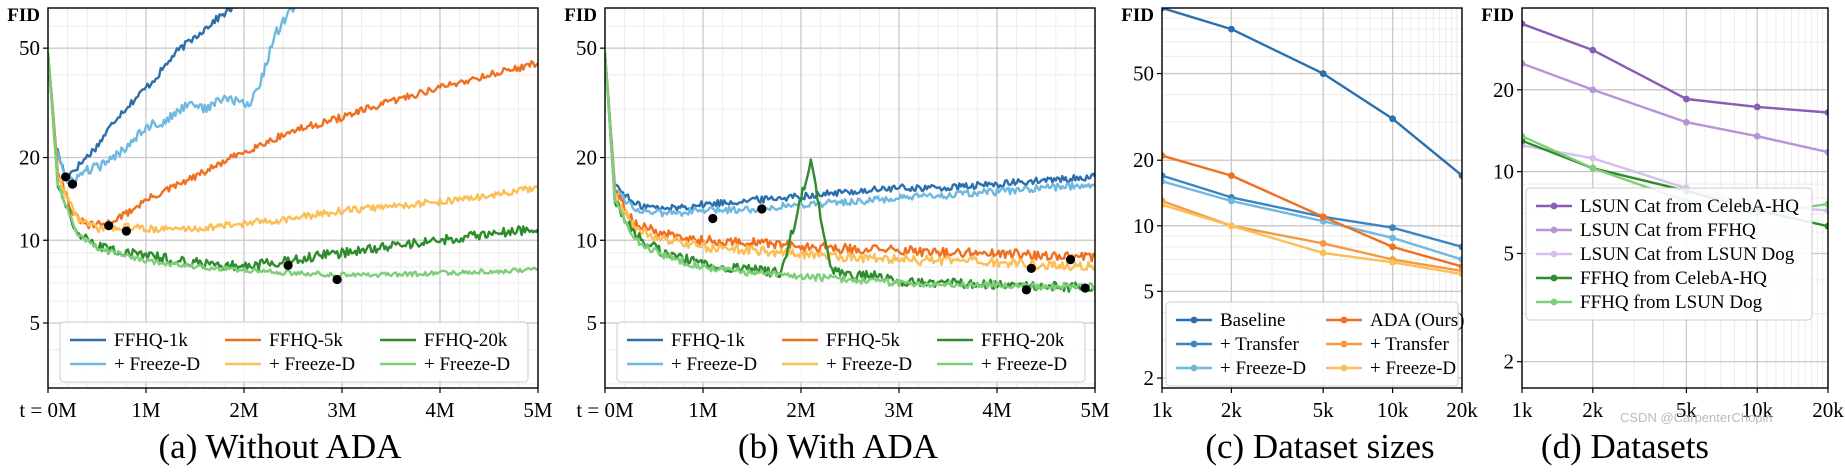 This screenshot has height=473, width=1845. I want to click on x-tick-label: 1k, so click(1523, 410).